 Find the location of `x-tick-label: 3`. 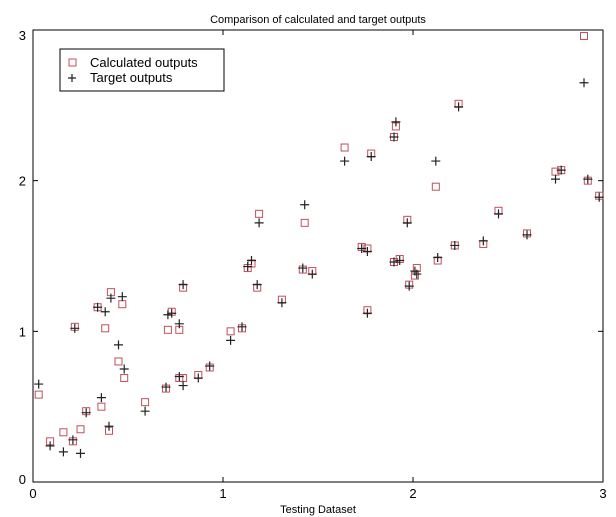

x-tick-label: 3 is located at coordinates (602, 493).